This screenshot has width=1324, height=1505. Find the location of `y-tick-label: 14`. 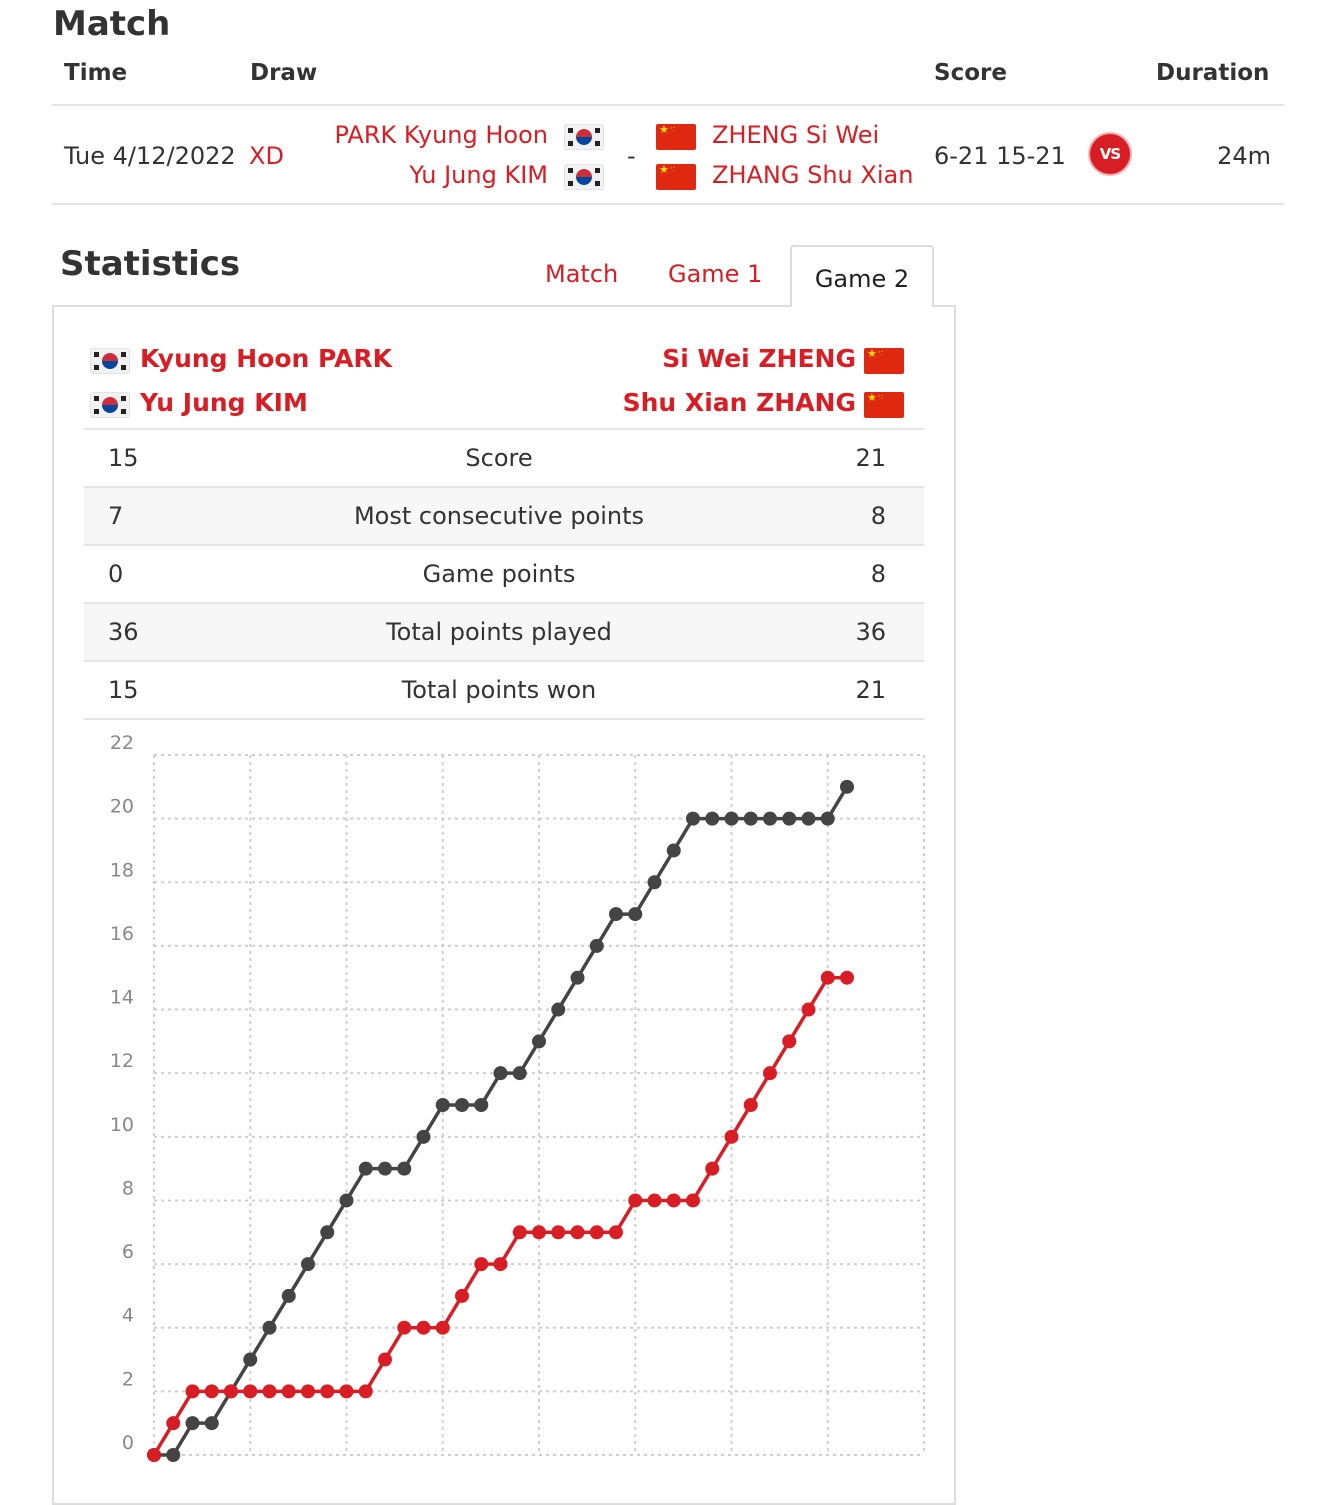

y-tick-label: 14 is located at coordinates (122, 998).